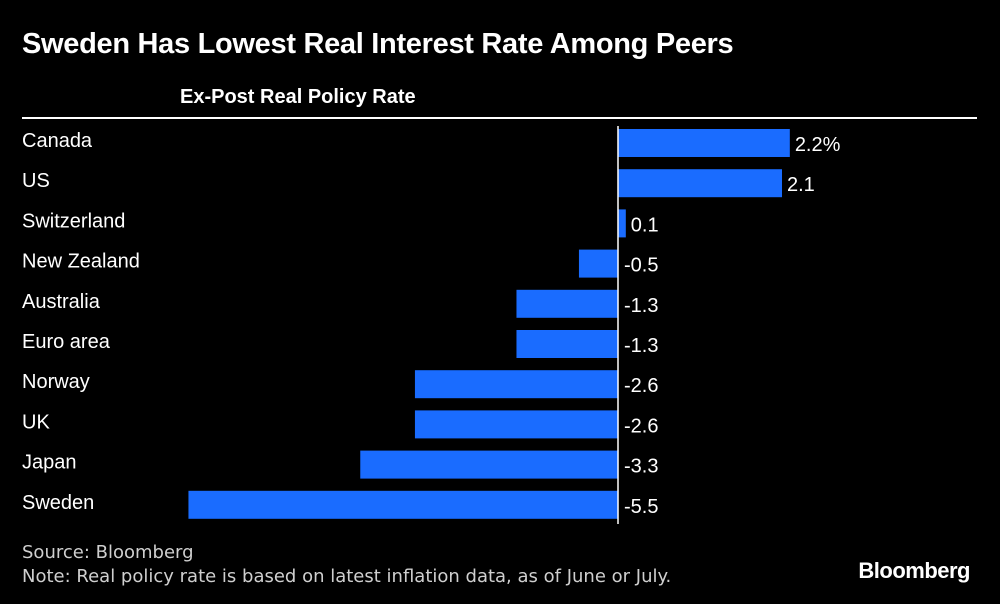 The height and width of the screenshot is (604, 1000). What do you see at coordinates (108, 552) in the screenshot?
I see `source-note: Source: Bloomberg` at bounding box center [108, 552].